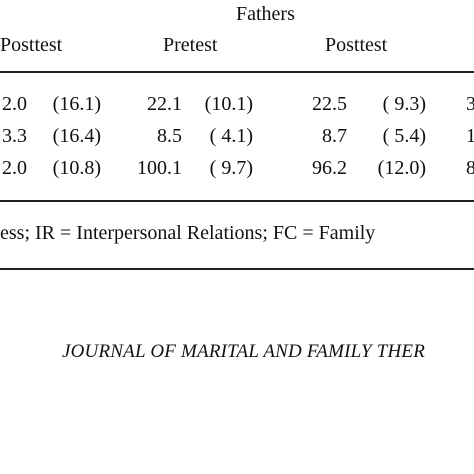  I want to click on cell-sd: ( 9.7), so click(231, 168).